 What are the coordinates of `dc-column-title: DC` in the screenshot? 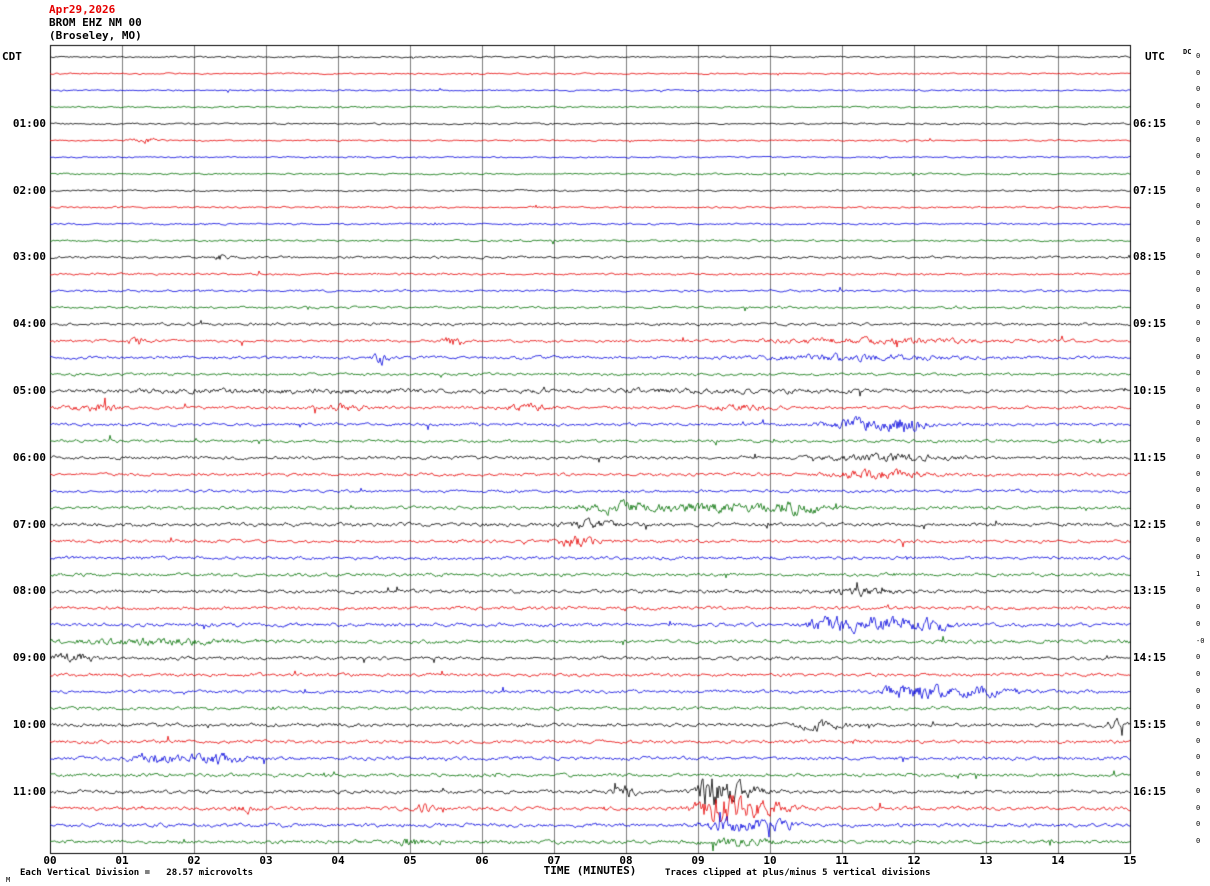 It's located at (1187, 52).